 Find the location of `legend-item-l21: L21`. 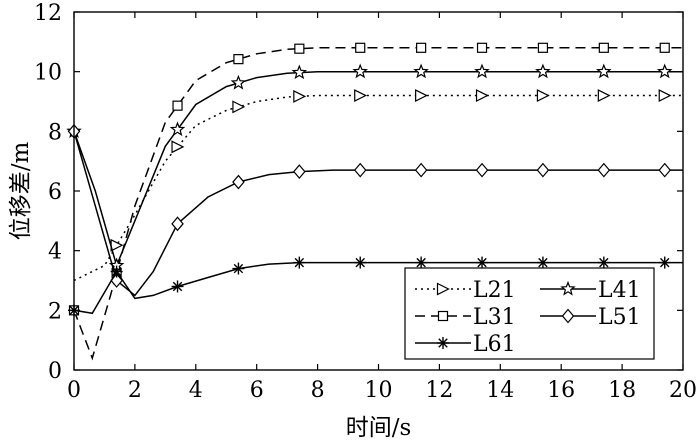

legend-item-l21: L21 is located at coordinates (465, 290).